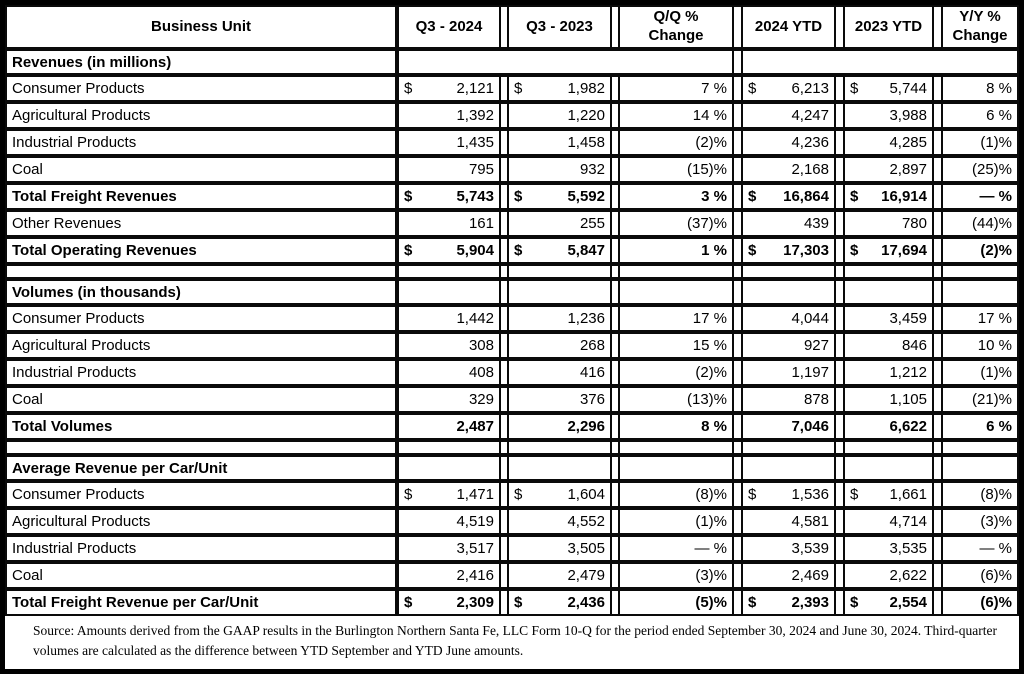 This screenshot has width=1024, height=674. Describe the element at coordinates (559, 575) in the screenshot. I see `value-cell: 2,479` at that location.